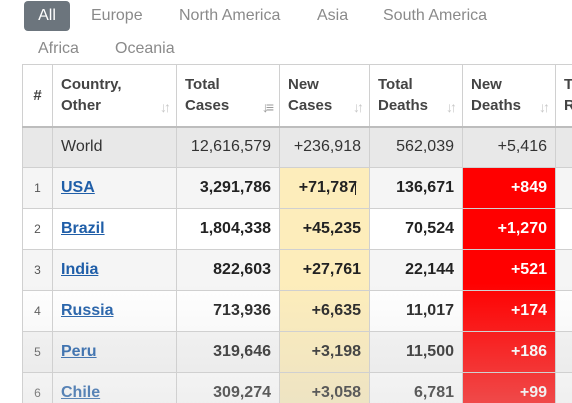 Image resolution: width=572 pixels, height=403 pixels. I want to click on world-total-row: World 12,616,579 +236,918 562,039 +5,416, so click(297, 147).